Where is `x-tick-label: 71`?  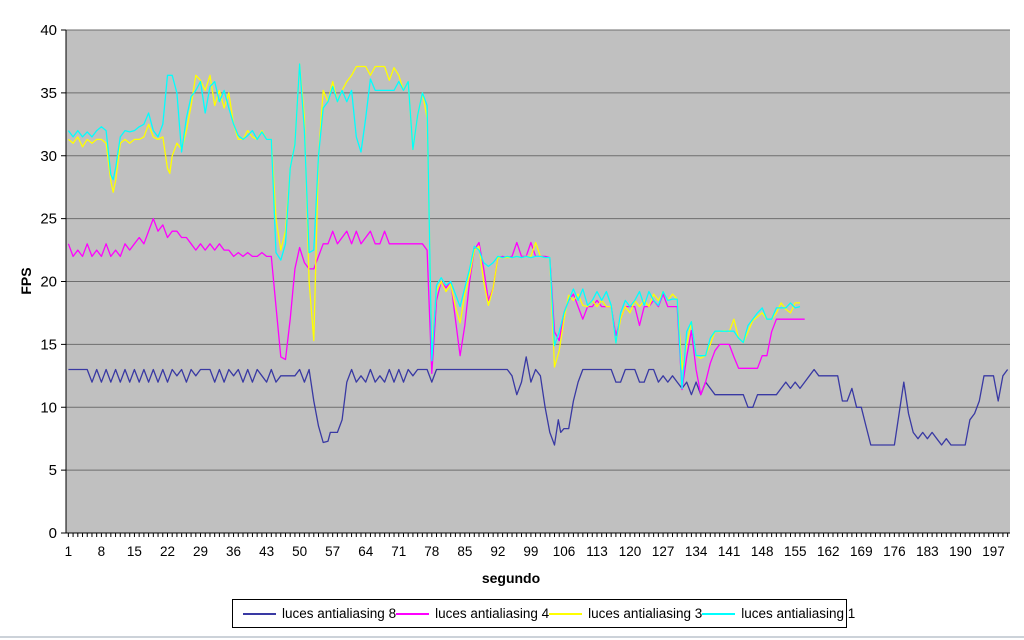 x-tick-label: 71 is located at coordinates (398, 551).